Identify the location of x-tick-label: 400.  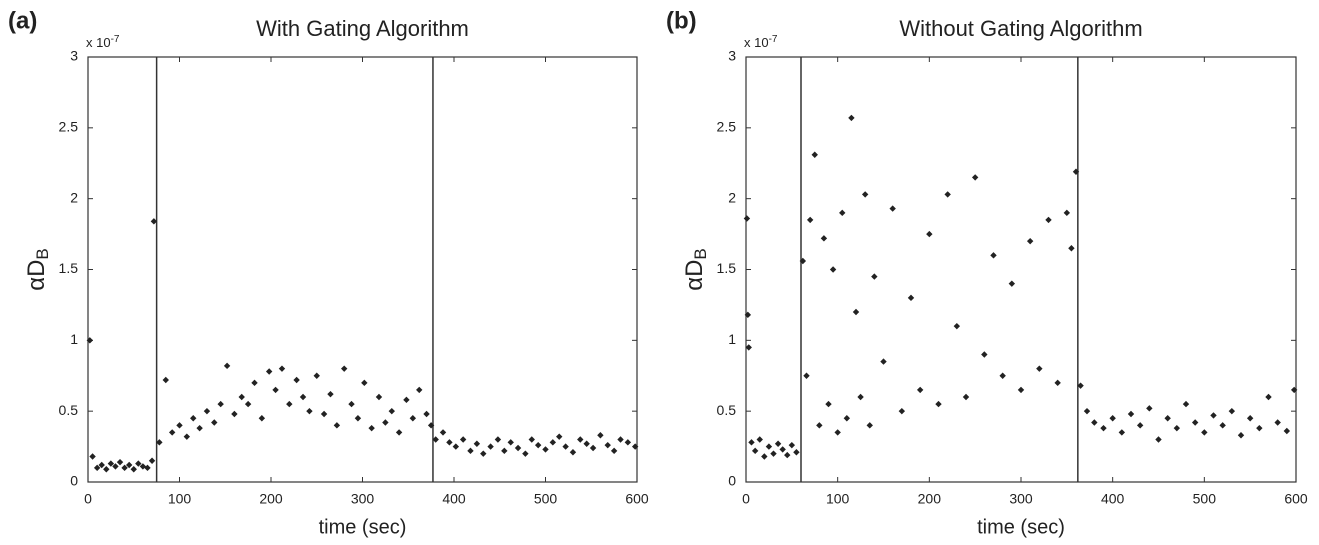
(454, 499).